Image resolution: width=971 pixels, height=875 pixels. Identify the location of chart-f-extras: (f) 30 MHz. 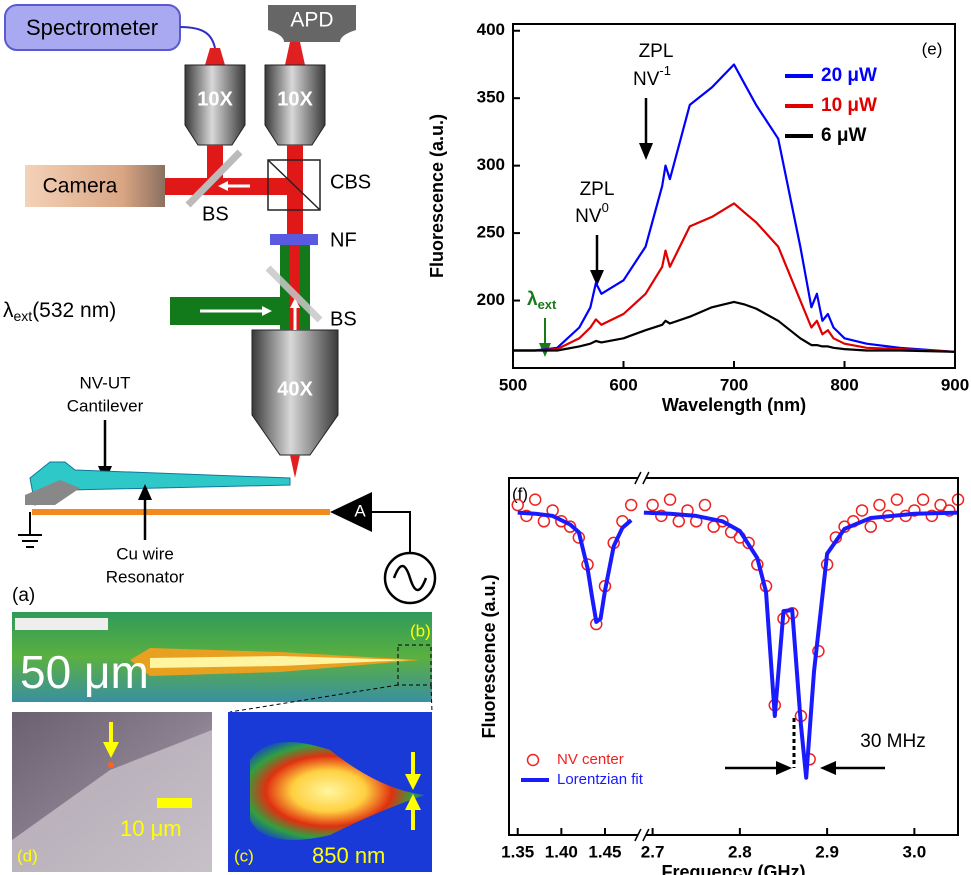
(719, 629).